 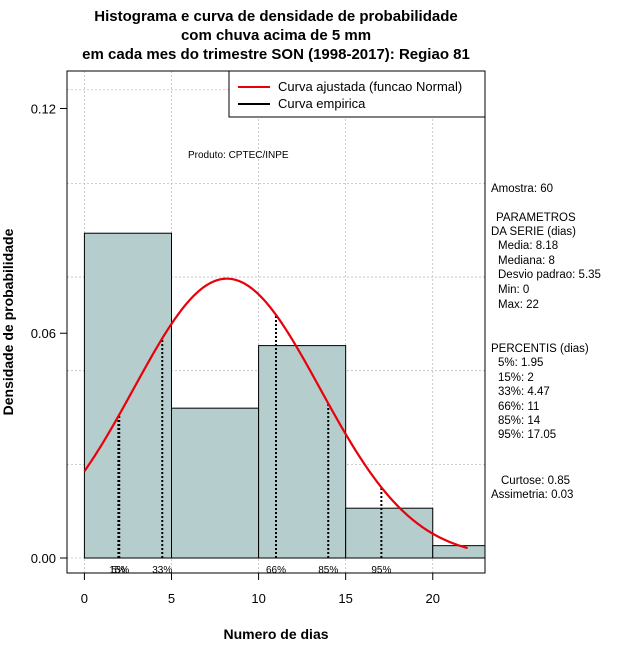 I want to click on x-axis: 0 5 10 15 20, so click(x=260, y=589).